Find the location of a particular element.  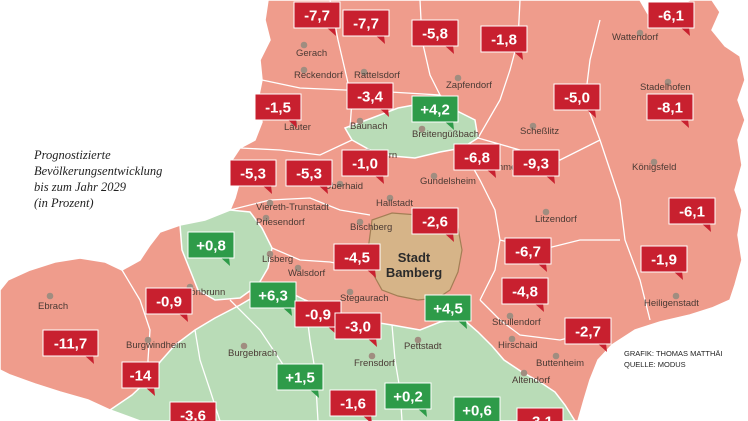

place-name: Gundelsheim is located at coordinates (448, 181).